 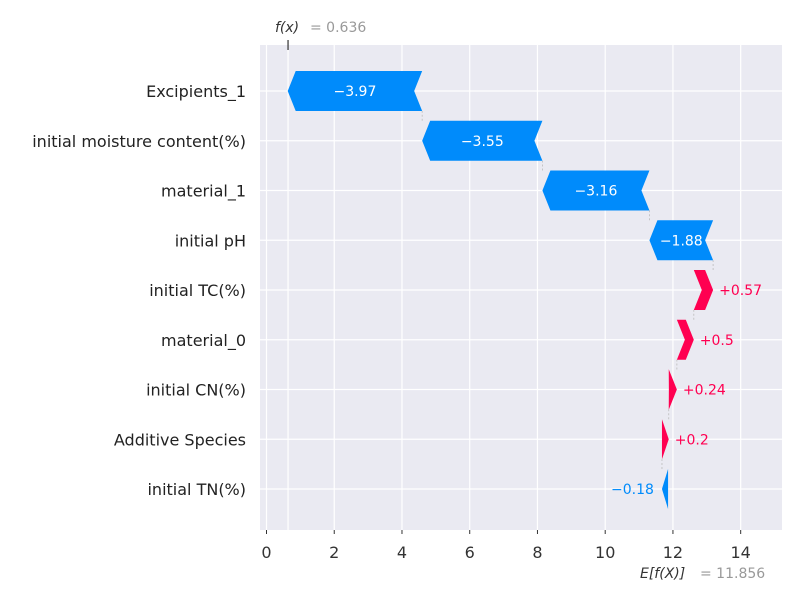 What do you see at coordinates (338, 28) in the screenshot?
I see `fx-value: = 0.636` at bounding box center [338, 28].